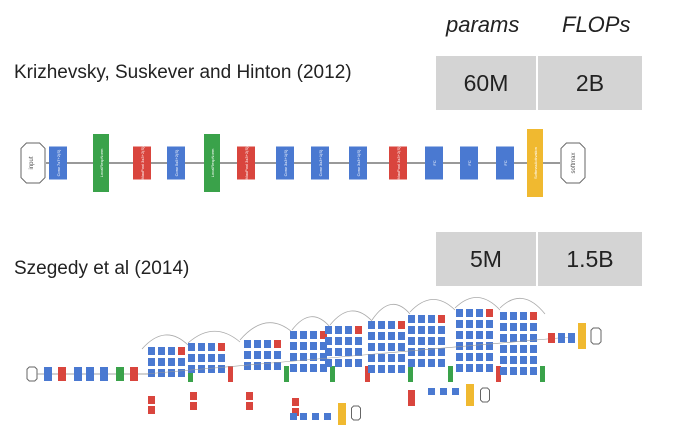 The width and height of the screenshot is (680, 439). Describe the element at coordinates (101, 162) in the screenshot. I see `alexnet-block-label: LocalRespNorm` at that location.